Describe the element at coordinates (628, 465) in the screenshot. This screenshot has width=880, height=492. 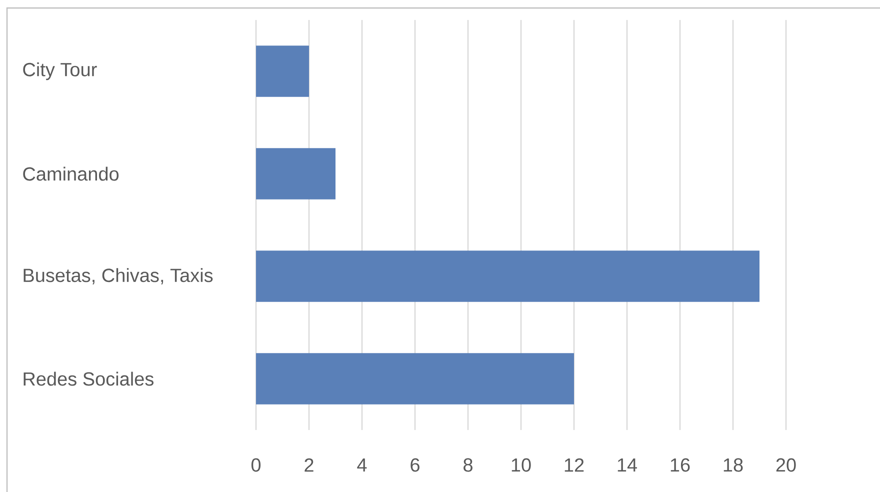
I see `x-tick-label: 14` at that location.